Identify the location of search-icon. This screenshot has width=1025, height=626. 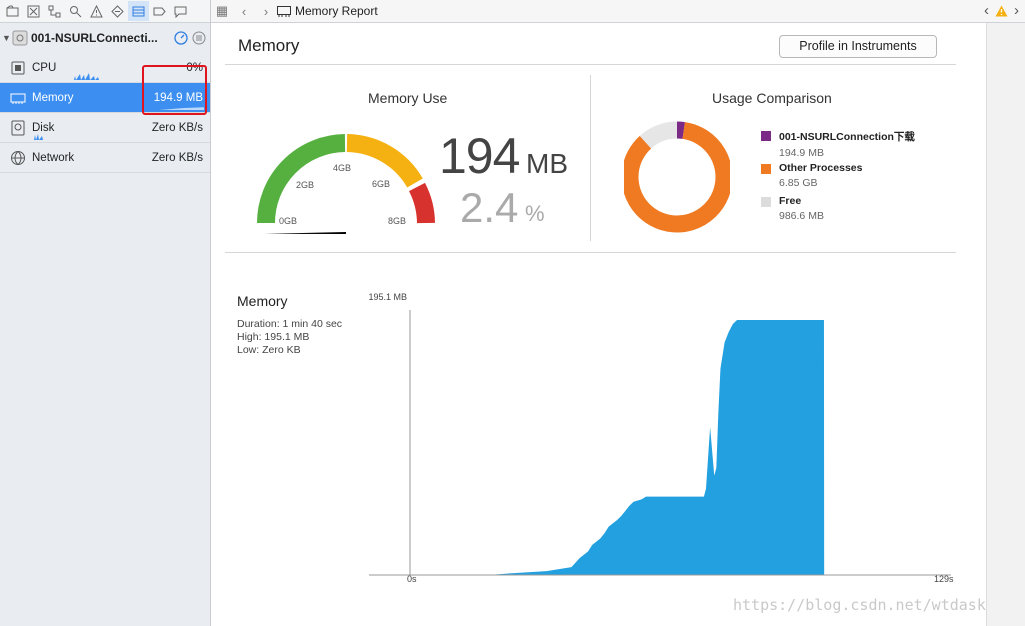
(75, 11).